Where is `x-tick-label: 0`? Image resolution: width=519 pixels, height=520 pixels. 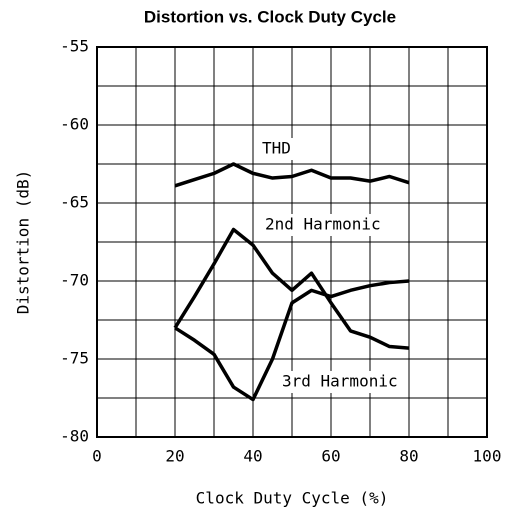 x-tick-label: 0 is located at coordinates (97, 456).